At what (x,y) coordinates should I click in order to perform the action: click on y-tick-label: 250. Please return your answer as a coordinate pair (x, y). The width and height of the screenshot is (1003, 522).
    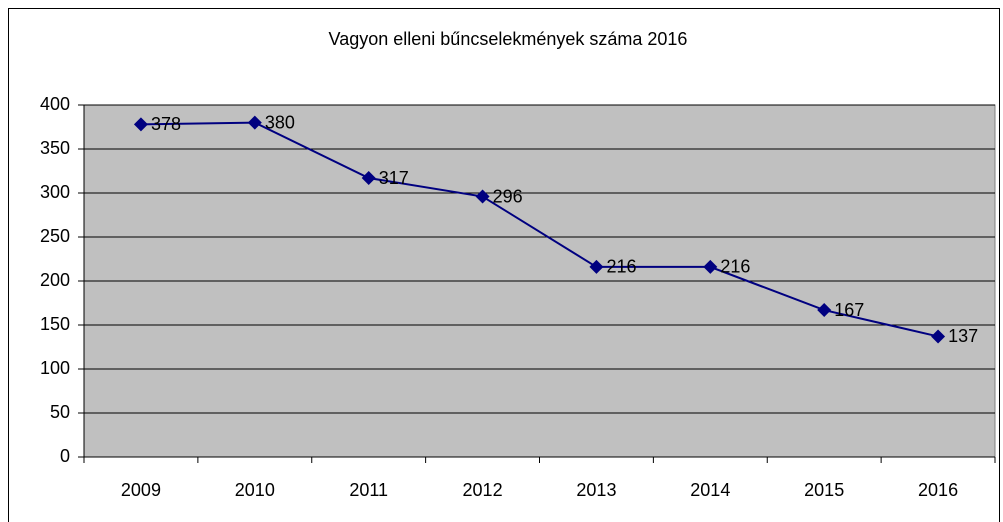
    Looking at the image, I should click on (55, 236).